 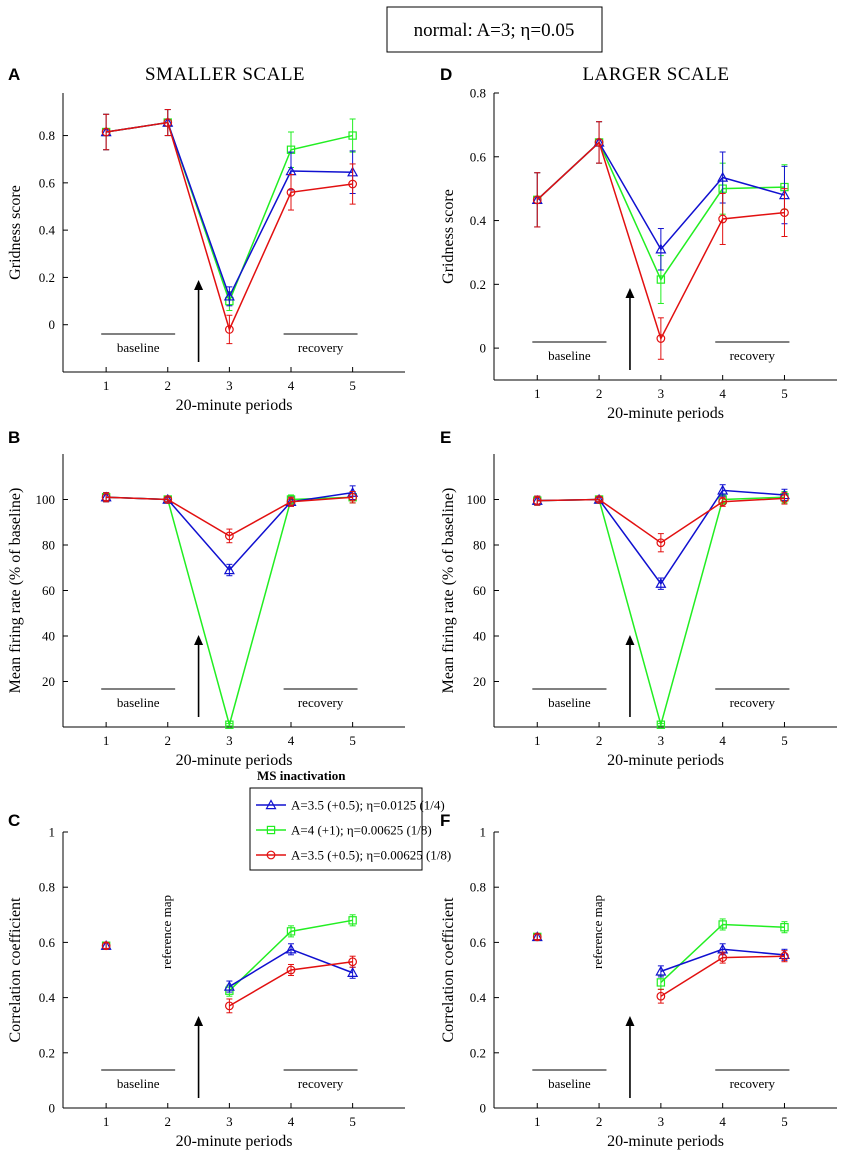 I want to click on series-c-circle, so click(x=229, y=977).